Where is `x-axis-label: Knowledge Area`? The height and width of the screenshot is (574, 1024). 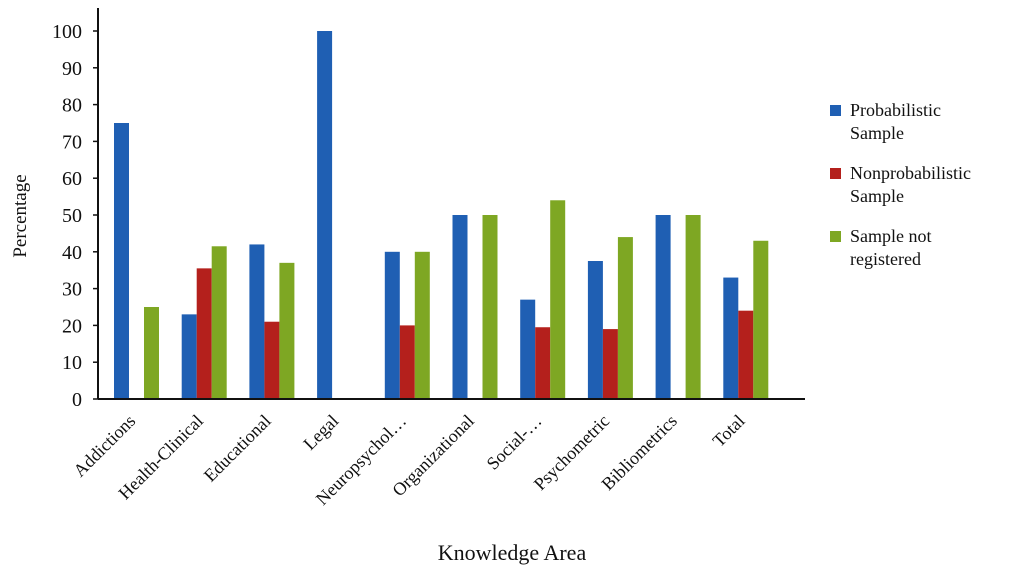
x-axis-label: Knowledge Area is located at coordinates (512, 552).